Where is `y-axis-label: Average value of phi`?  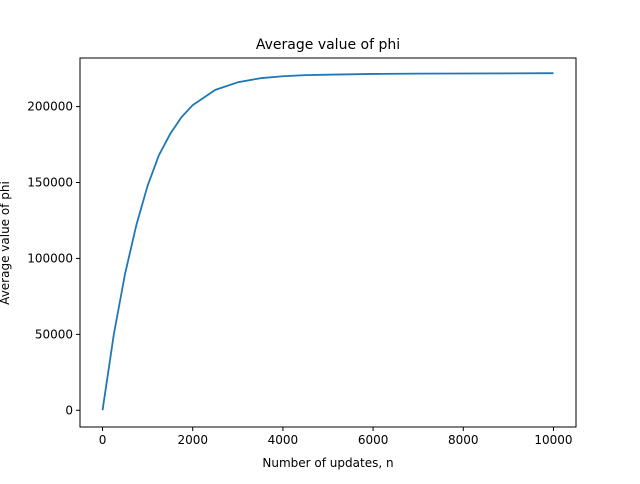 y-axis-label: Average value of phi is located at coordinates (6, 243).